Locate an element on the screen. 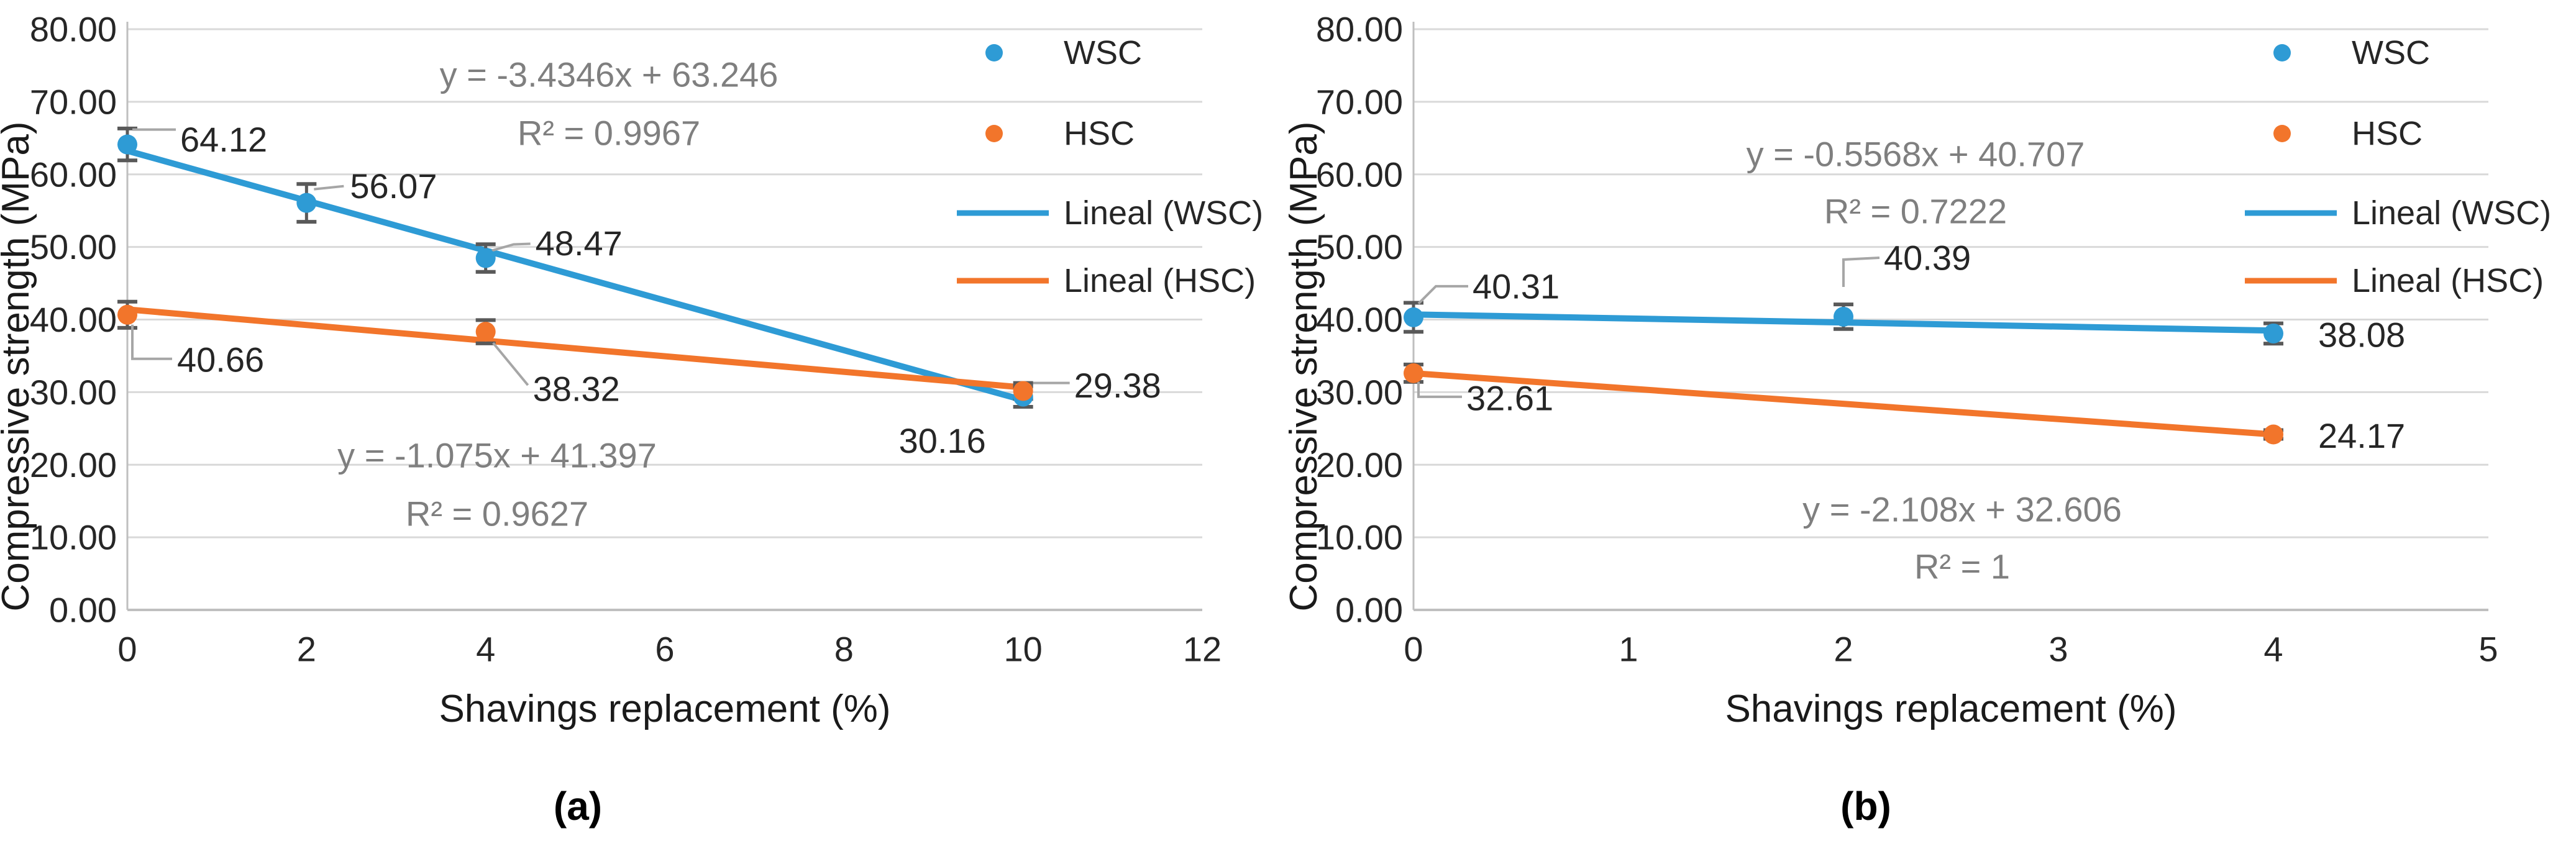 The height and width of the screenshot is (854, 2576). trendline-r-squared: R² = 1 is located at coordinates (1962, 566).